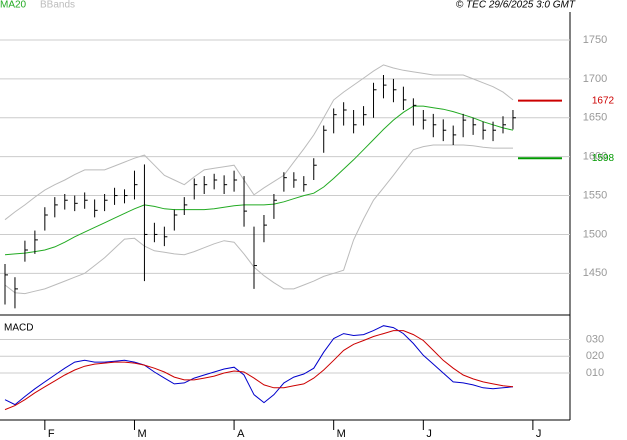  I want to click on chart-title: © TEC 29/6/2025 3:0 GMT, so click(516, 5).